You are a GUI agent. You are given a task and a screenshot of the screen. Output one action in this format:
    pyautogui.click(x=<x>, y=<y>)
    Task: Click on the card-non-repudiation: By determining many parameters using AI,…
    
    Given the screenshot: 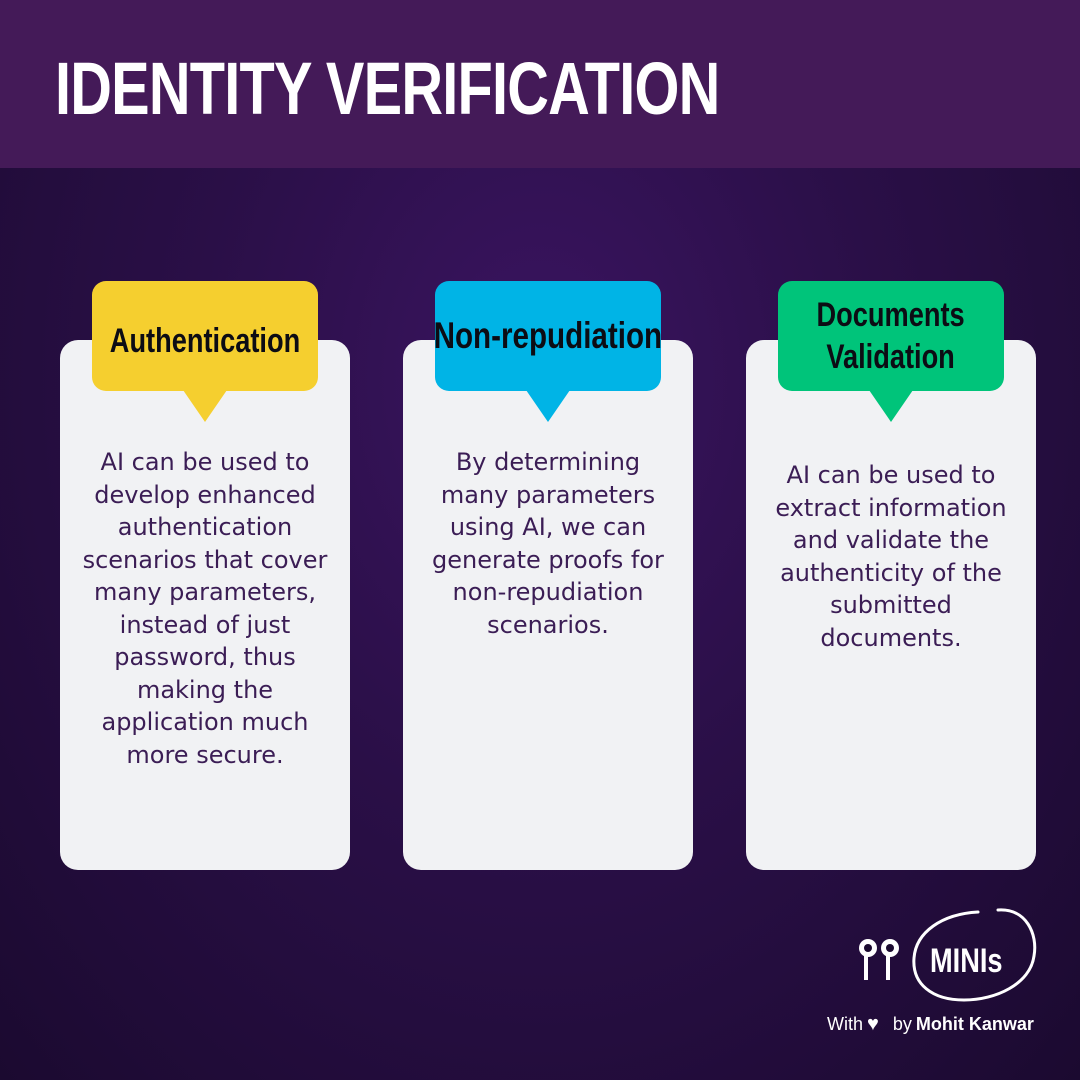 What is the action you would take?
    pyautogui.click(x=548, y=605)
    